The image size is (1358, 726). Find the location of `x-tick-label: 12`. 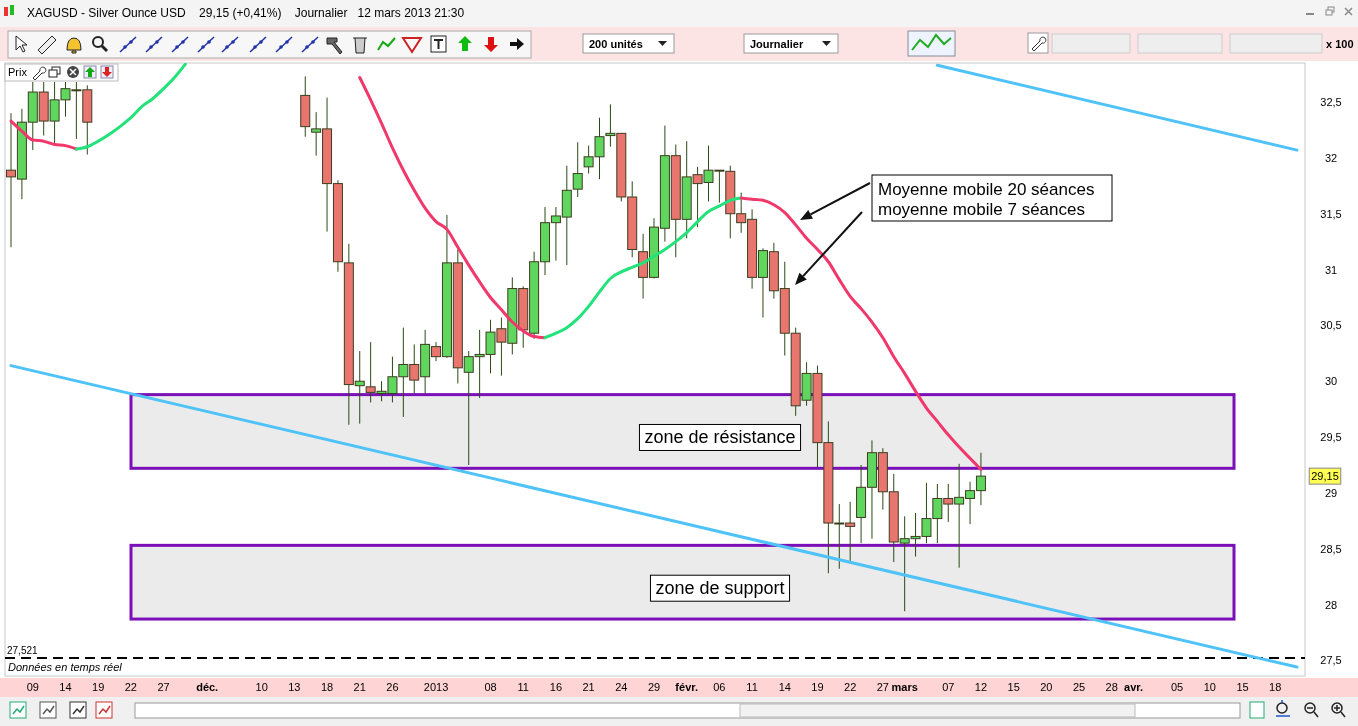

x-tick-label: 12 is located at coordinates (981, 687).